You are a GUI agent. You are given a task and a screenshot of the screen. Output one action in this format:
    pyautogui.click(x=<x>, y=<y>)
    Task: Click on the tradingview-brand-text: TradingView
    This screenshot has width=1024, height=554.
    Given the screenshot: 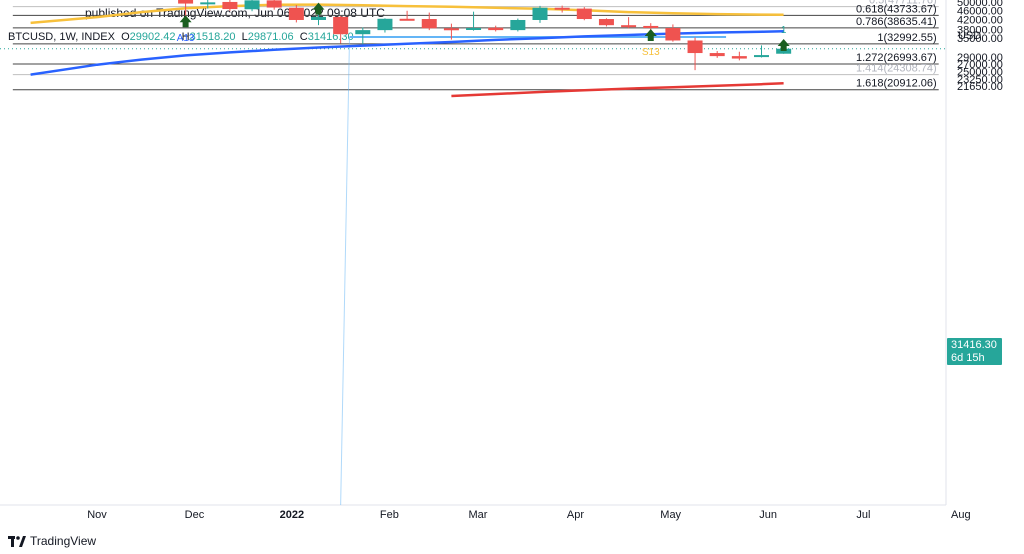 What is the action you would take?
    pyautogui.click(x=63, y=541)
    